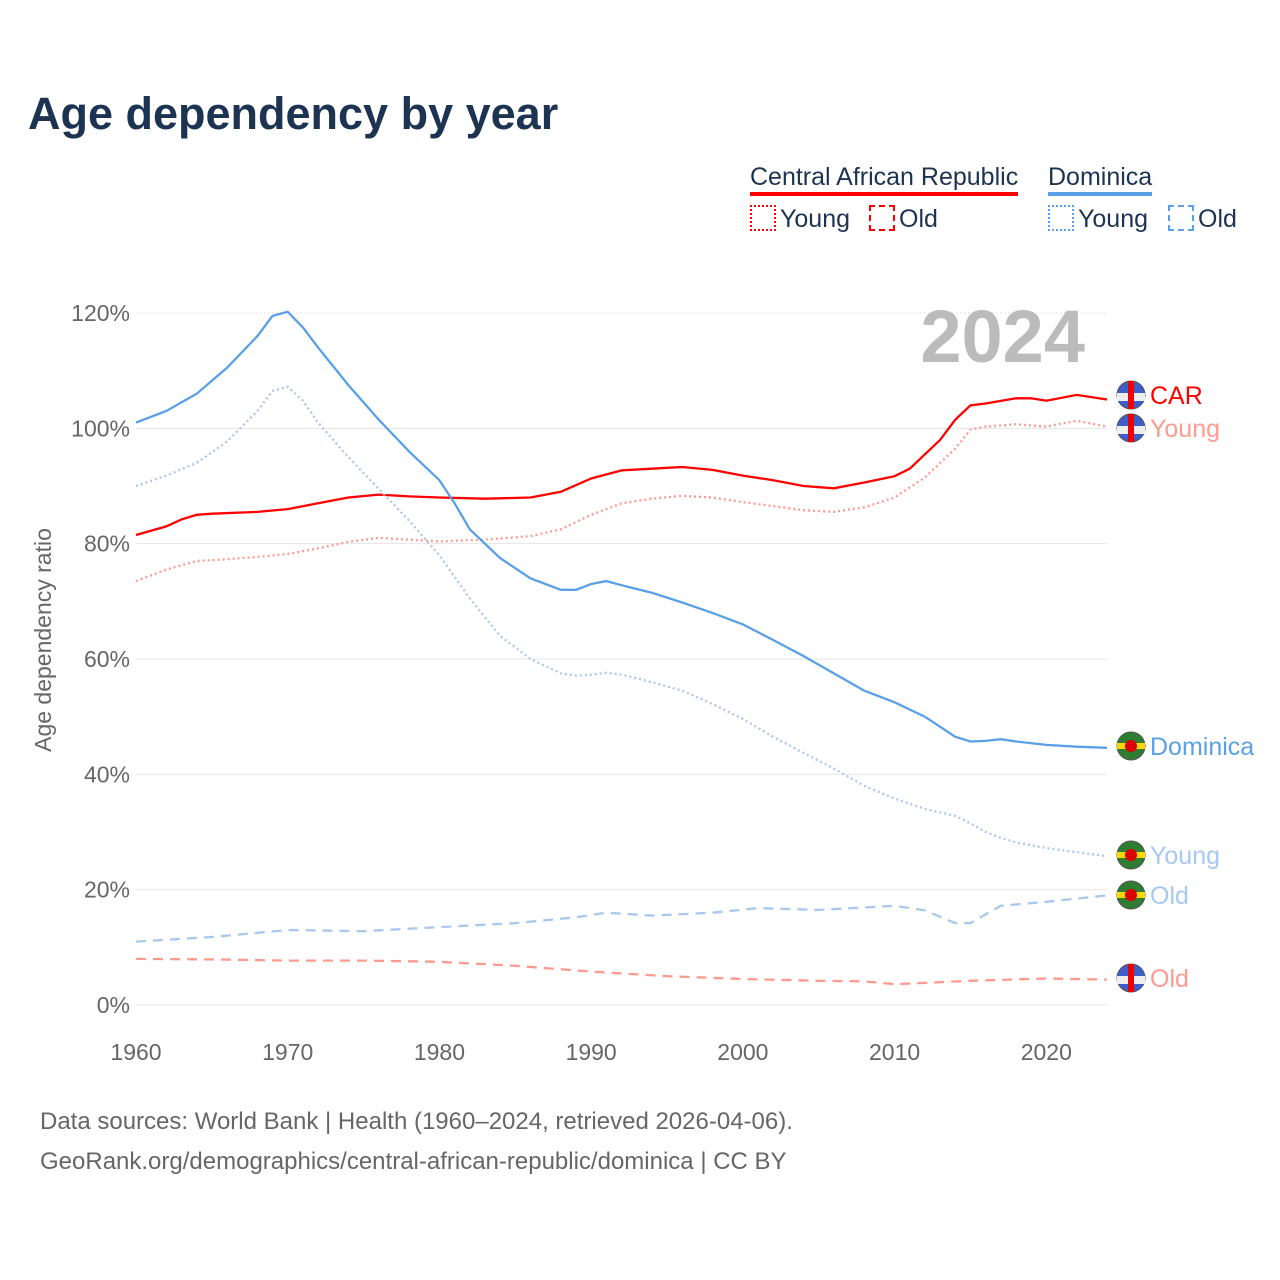 This screenshot has height=1280, width=1280. I want to click on x-tick-label: 1960, so click(135, 1052).